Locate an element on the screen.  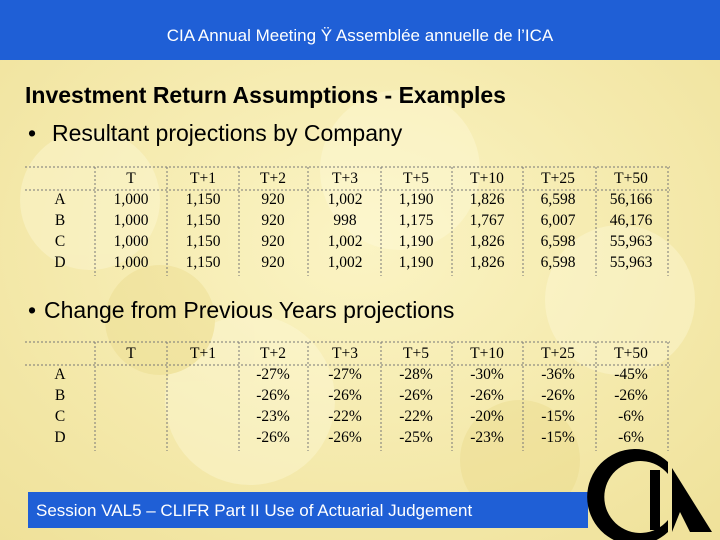
bullet: Change from Previous Years projections is located at coordinates (249, 310).